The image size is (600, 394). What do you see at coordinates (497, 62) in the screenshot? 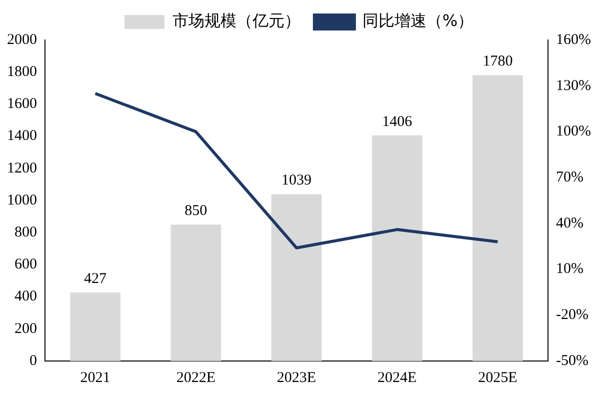
I see `data-label: 1780` at bounding box center [497, 62].